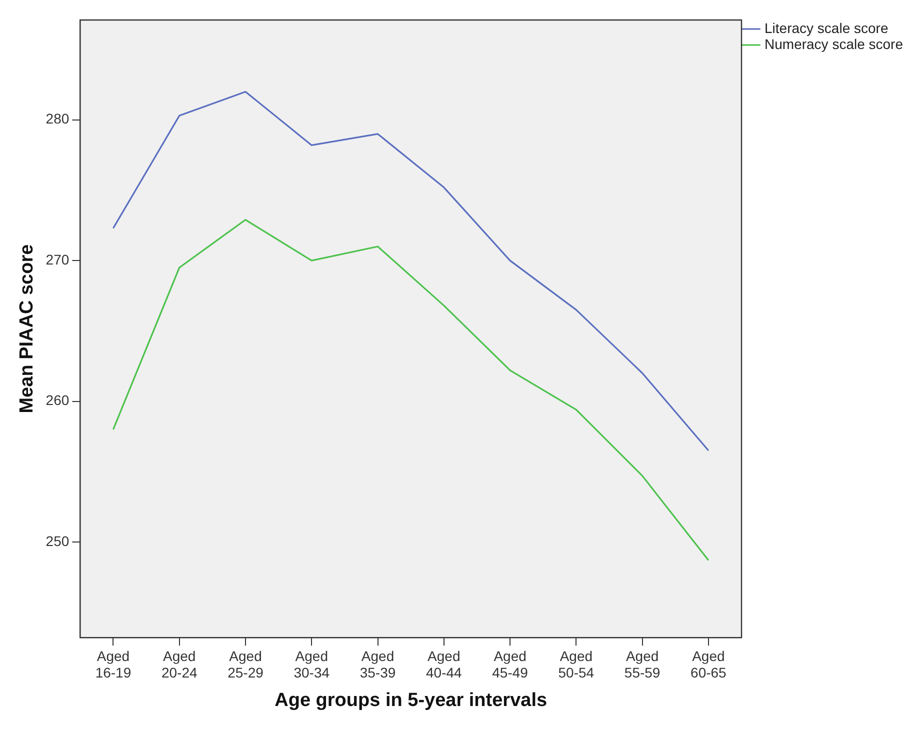 The image size is (921, 729). I want to click on x-tick-label: Aged 30-34, so click(312, 664).